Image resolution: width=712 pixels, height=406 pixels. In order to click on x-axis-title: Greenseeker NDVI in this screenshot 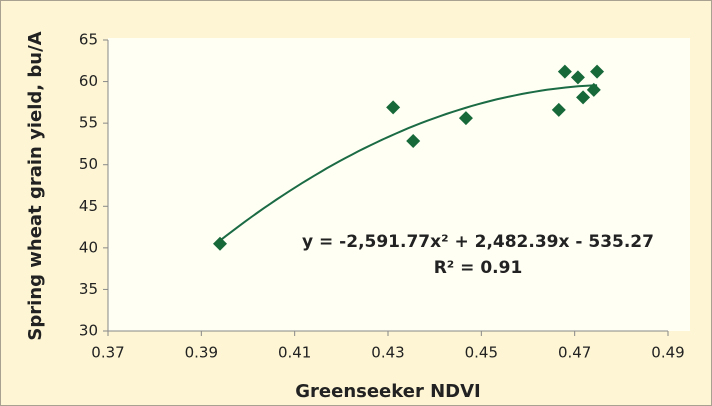, I will do `click(387, 391)`.